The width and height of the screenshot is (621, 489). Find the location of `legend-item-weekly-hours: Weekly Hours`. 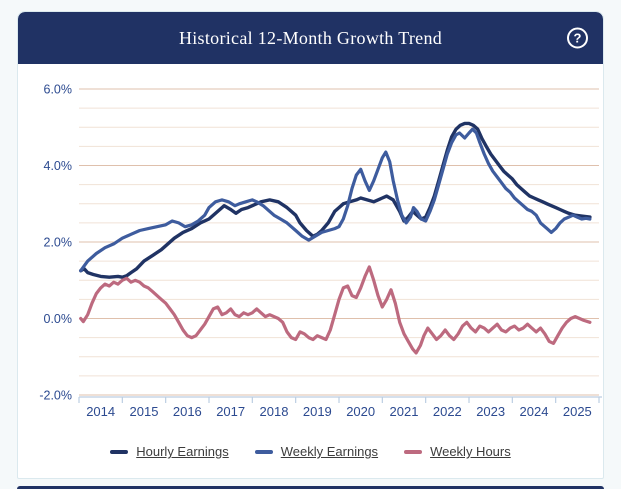

legend-item-weekly-hours: Weekly Hours is located at coordinates (457, 451).